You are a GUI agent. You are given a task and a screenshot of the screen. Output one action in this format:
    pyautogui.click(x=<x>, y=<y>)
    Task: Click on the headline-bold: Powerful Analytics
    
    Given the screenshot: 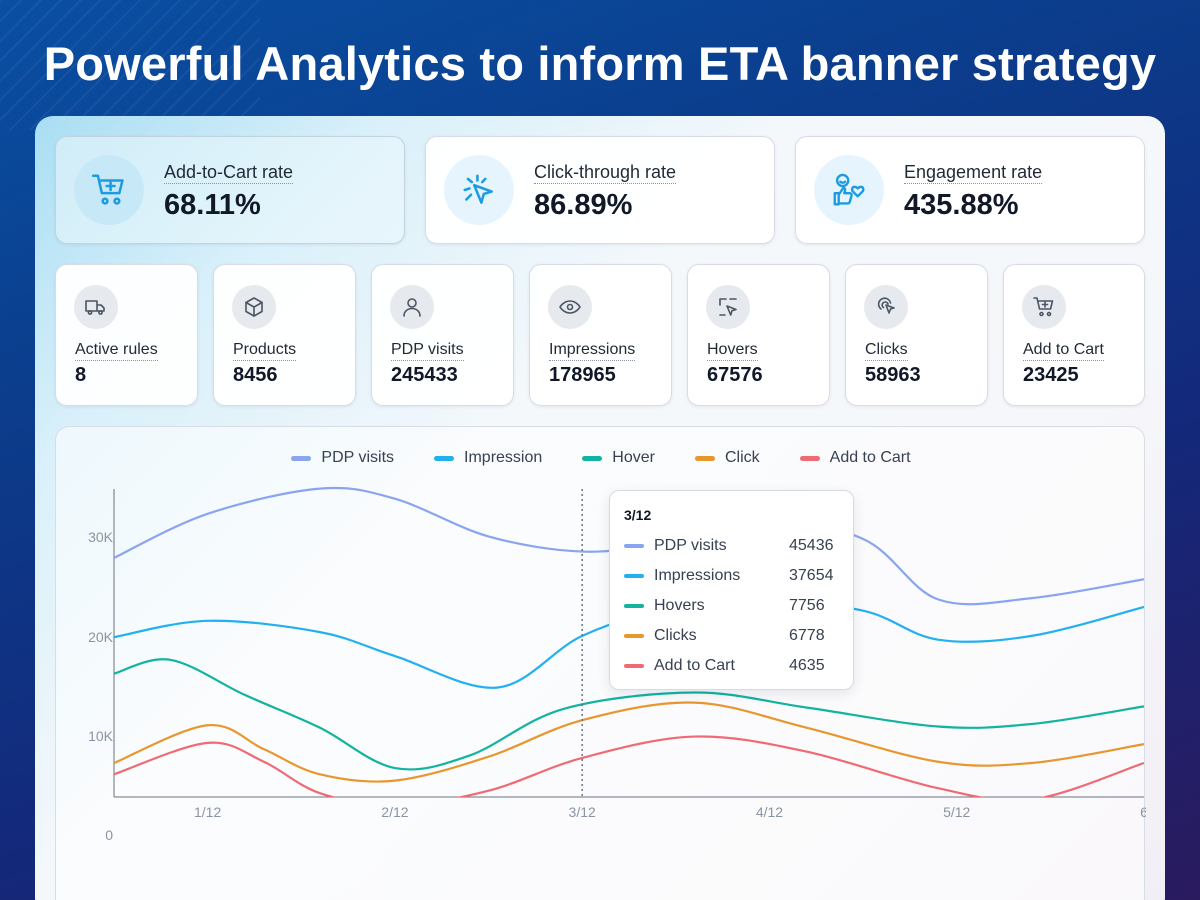 What is the action you would take?
    pyautogui.click(x=255, y=63)
    